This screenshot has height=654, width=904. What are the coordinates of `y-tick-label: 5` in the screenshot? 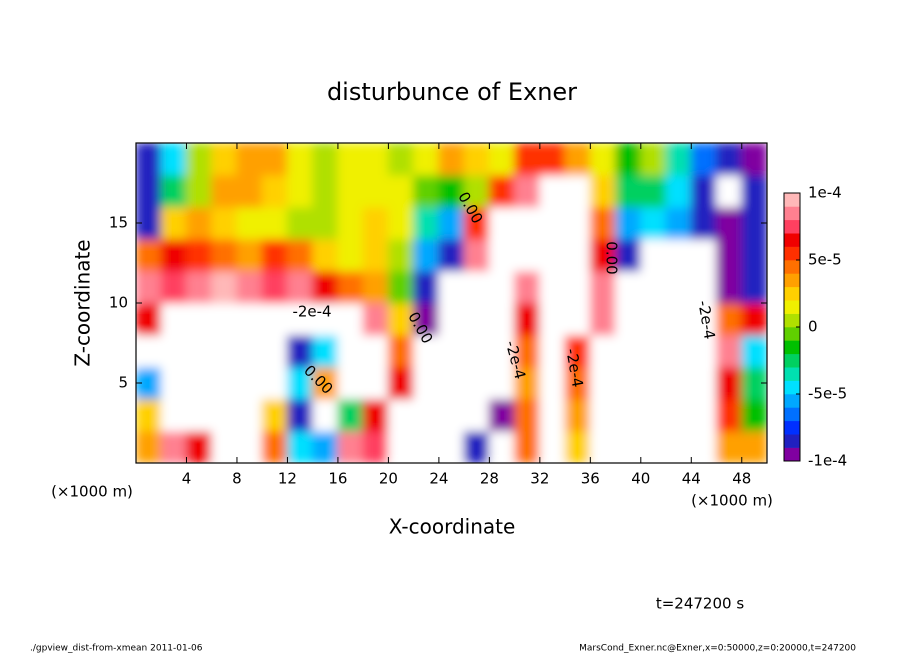 It's located at (123, 383).